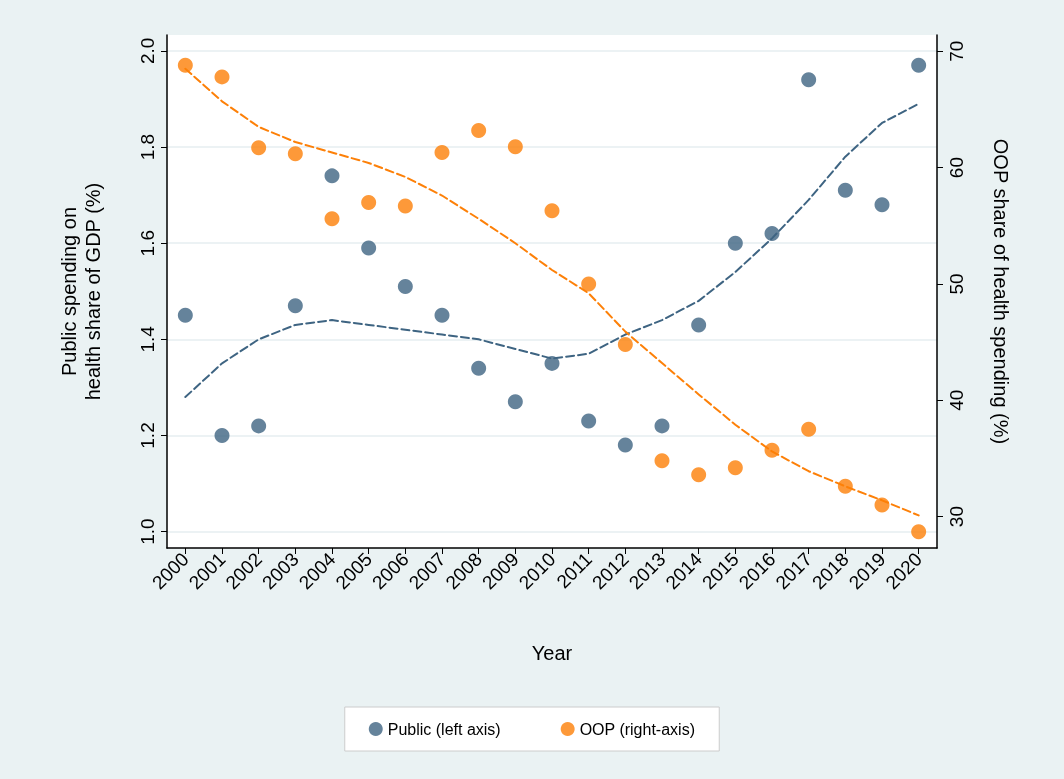 The width and height of the screenshot is (1064, 779). I want to click on y-tick-label: 1.6, so click(147, 243).